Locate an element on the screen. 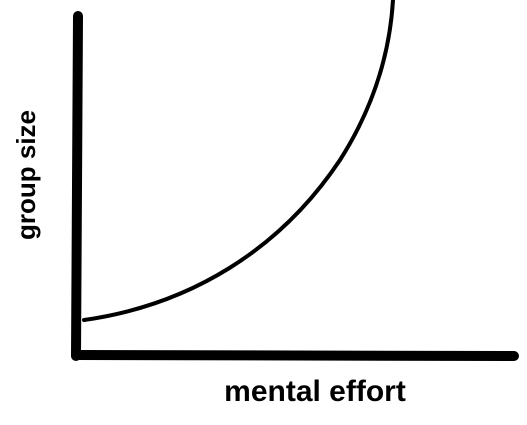 This screenshot has height=425, width=527. x-axis-label: mental effort is located at coordinates (315, 391).